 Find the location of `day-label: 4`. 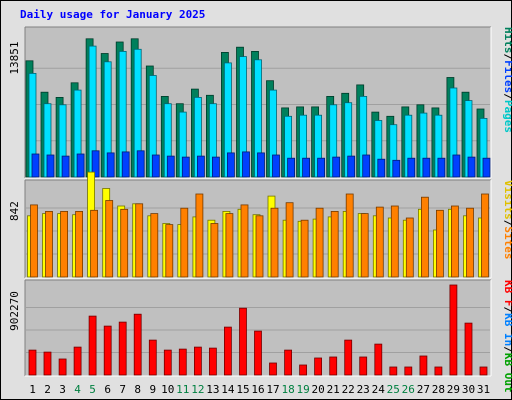

day-label: 4 is located at coordinates (77, 389).